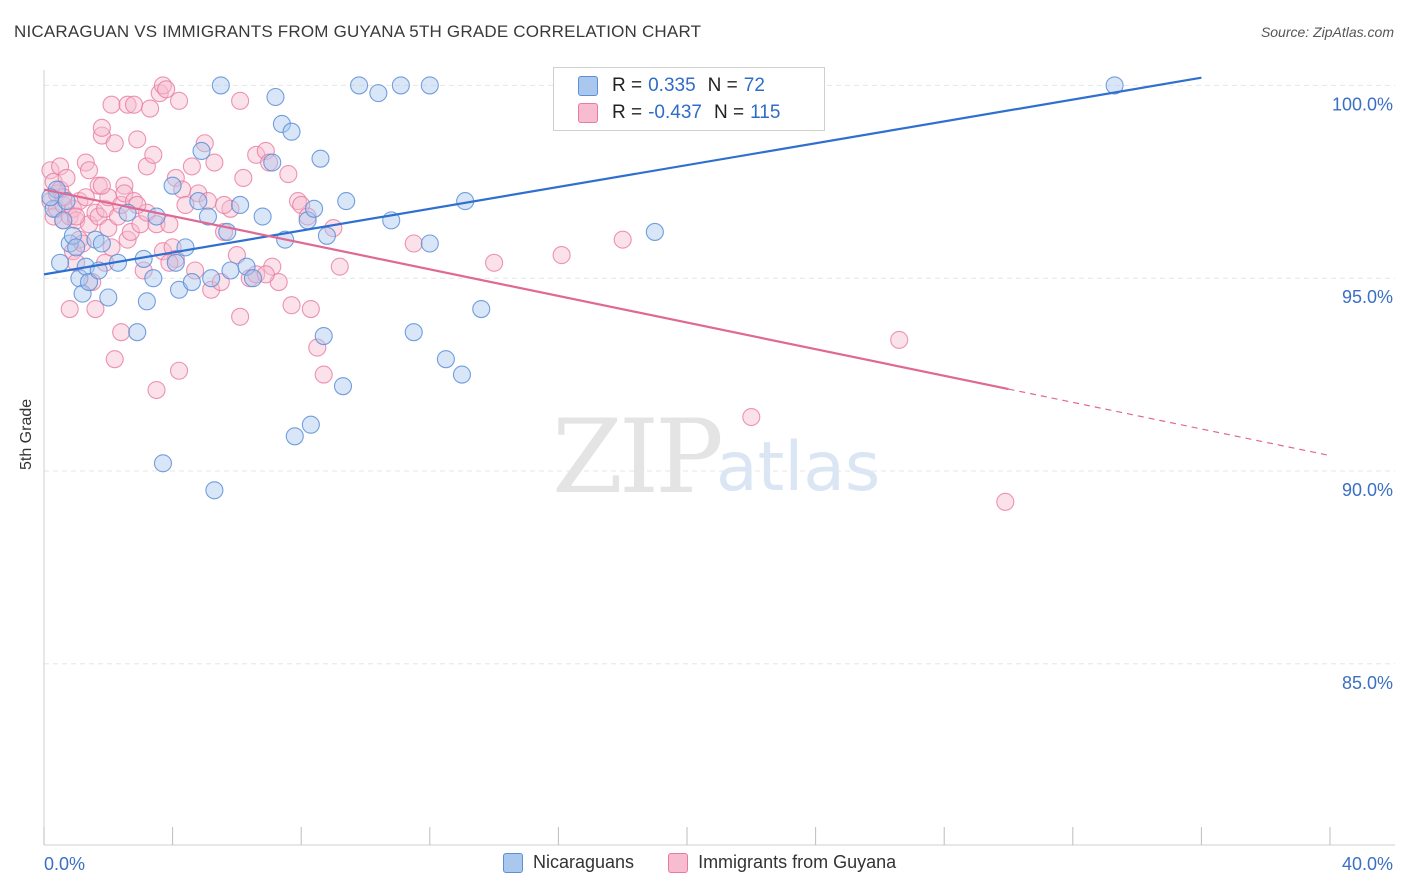 The width and height of the screenshot is (1406, 892). I want to click on legend-n-value: 72, so click(754, 85).